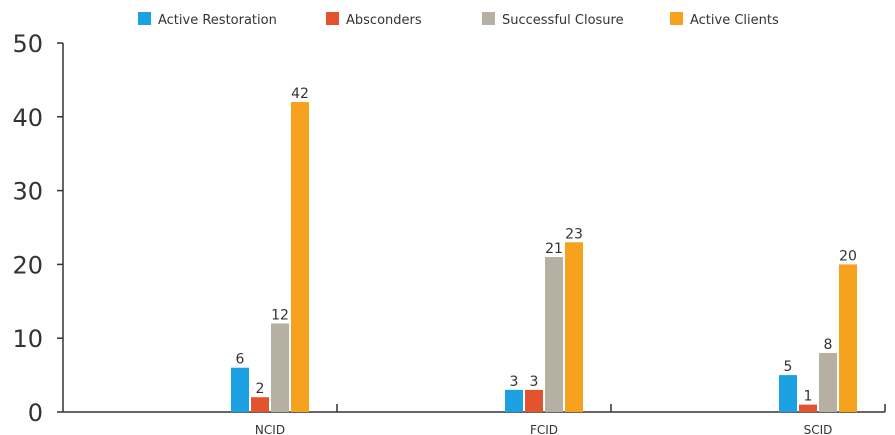 The image size is (895, 435). What do you see at coordinates (574, 234) in the screenshot?
I see `data-label: 23` at bounding box center [574, 234].